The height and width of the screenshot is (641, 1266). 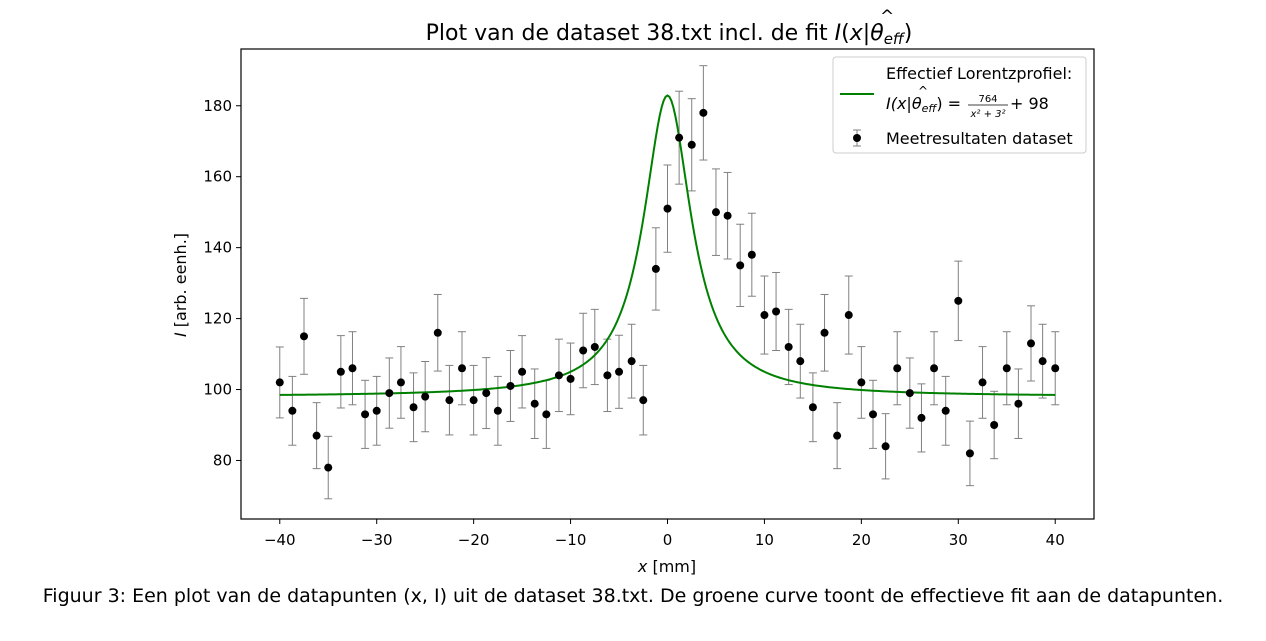 I want to click on title-math-I: I, so click(x=838, y=33).